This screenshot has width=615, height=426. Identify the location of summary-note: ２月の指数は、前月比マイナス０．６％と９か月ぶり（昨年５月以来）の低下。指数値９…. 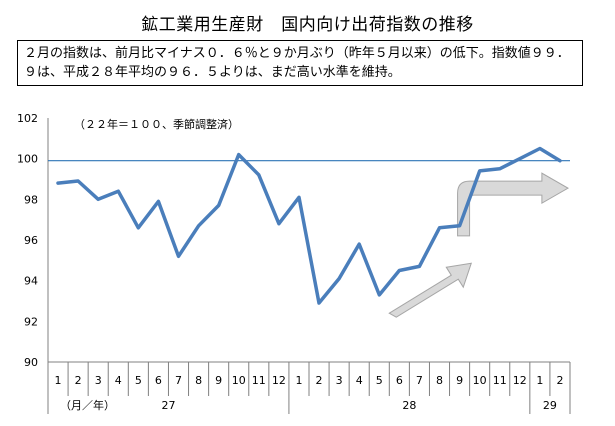
(300, 63).